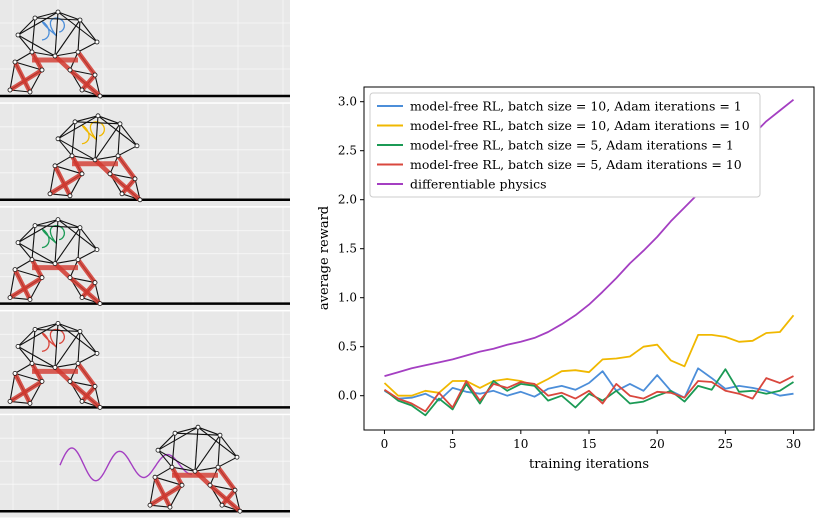  I want to click on y-tick-label: 1.5, so click(347, 249).